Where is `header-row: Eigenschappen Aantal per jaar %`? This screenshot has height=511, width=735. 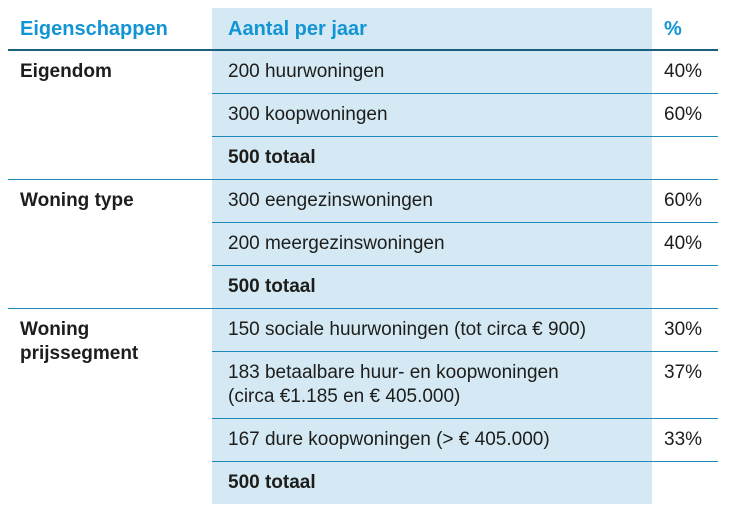 header-row: Eigenschappen Aantal per jaar % is located at coordinates (363, 29).